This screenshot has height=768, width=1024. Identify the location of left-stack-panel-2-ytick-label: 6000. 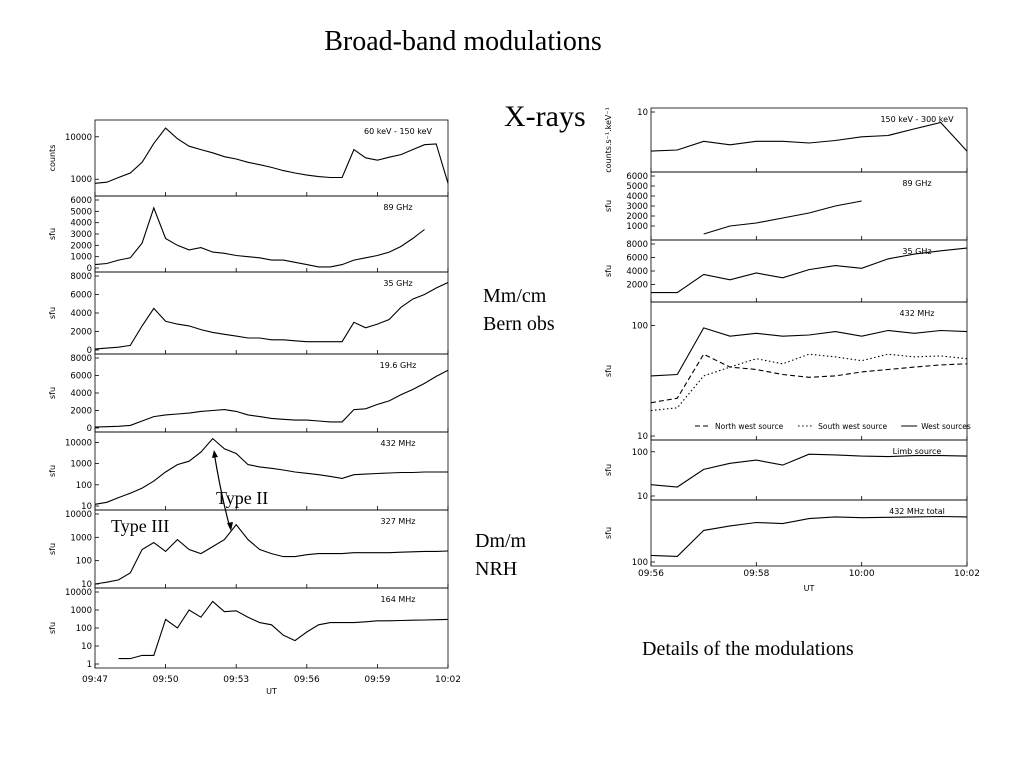
(81, 296).